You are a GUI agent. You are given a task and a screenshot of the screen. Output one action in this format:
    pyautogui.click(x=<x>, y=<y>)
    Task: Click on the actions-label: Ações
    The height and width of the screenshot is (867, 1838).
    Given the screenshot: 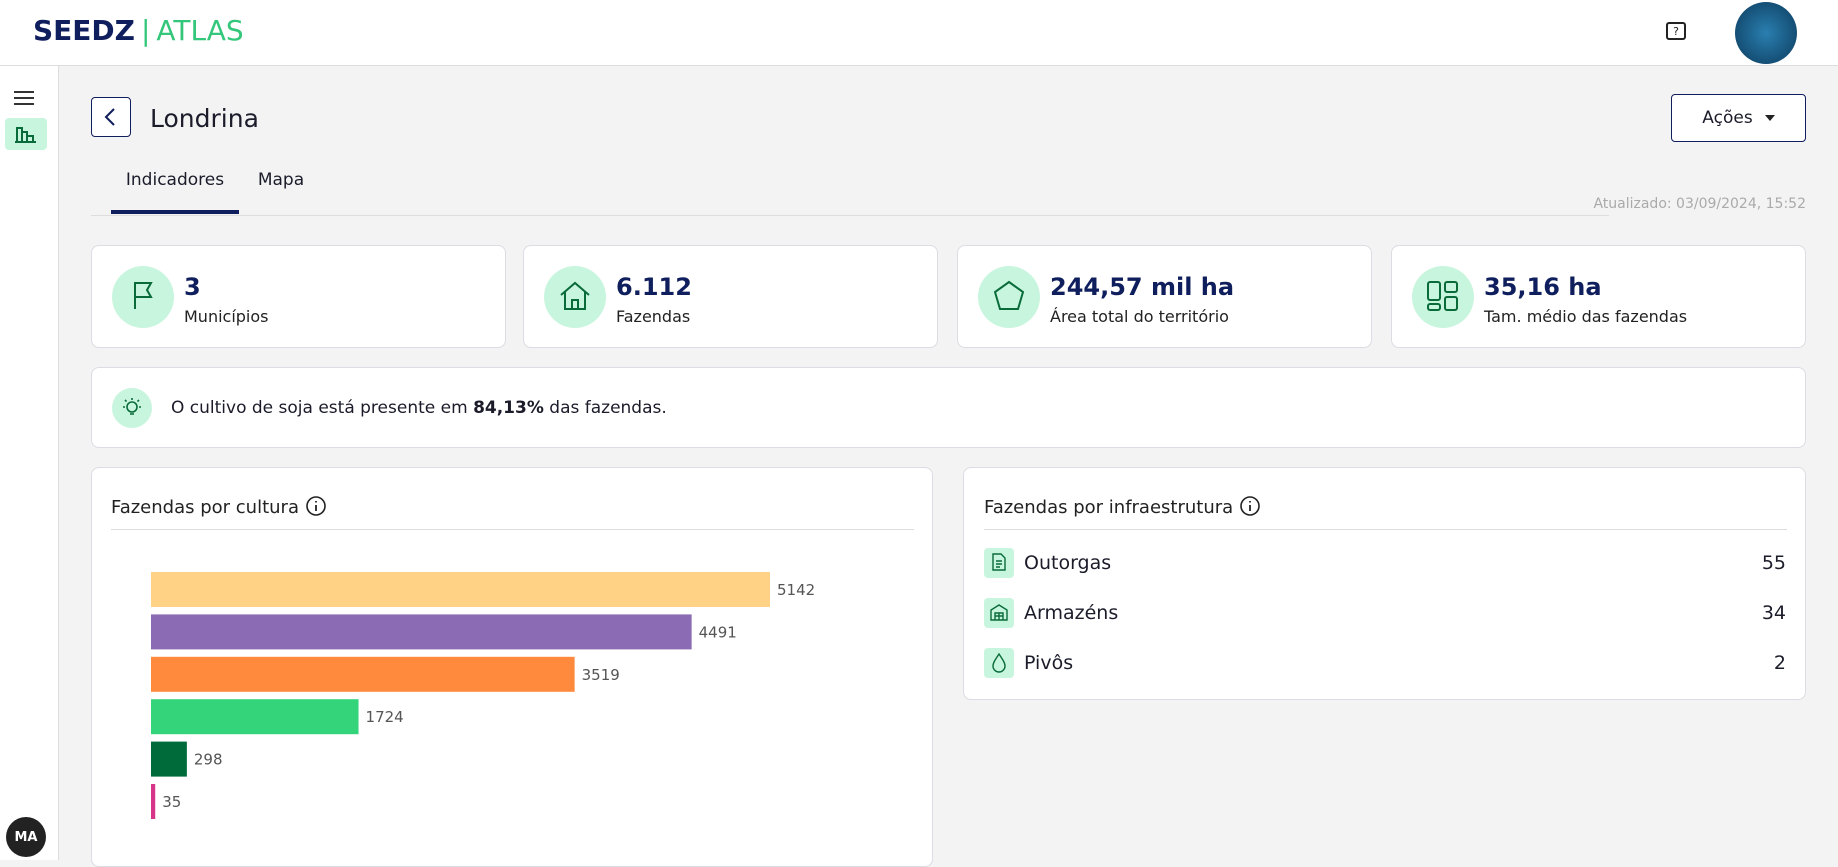 What is the action you would take?
    pyautogui.click(x=1727, y=118)
    